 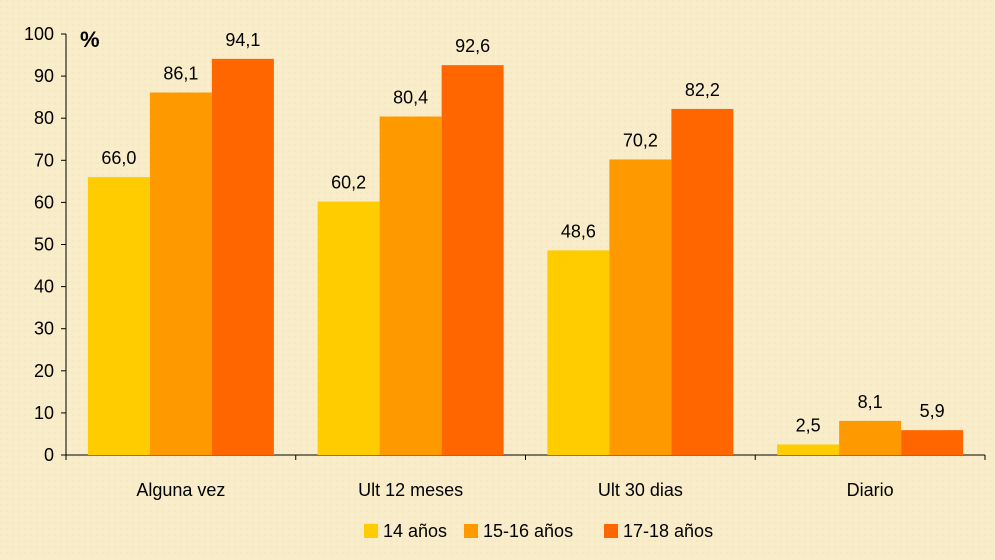 I want to click on data-label: 70,2, so click(x=640, y=140).